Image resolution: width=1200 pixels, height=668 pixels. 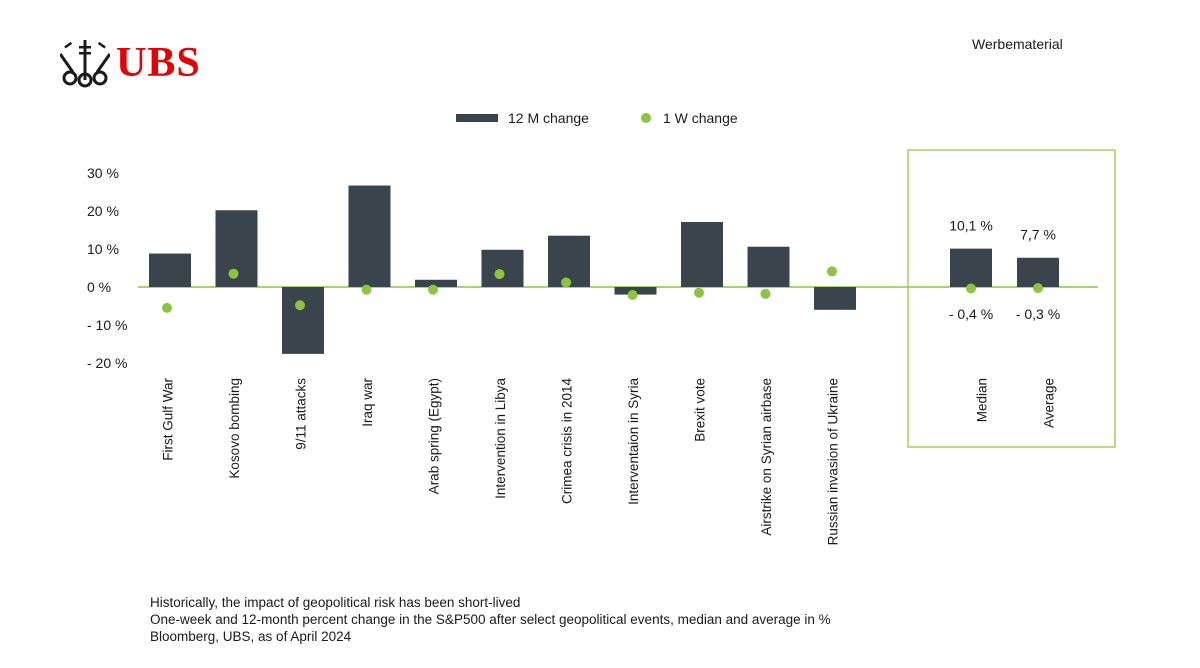 What do you see at coordinates (85, 64) in the screenshot?
I see `keys-logo-icon` at bounding box center [85, 64].